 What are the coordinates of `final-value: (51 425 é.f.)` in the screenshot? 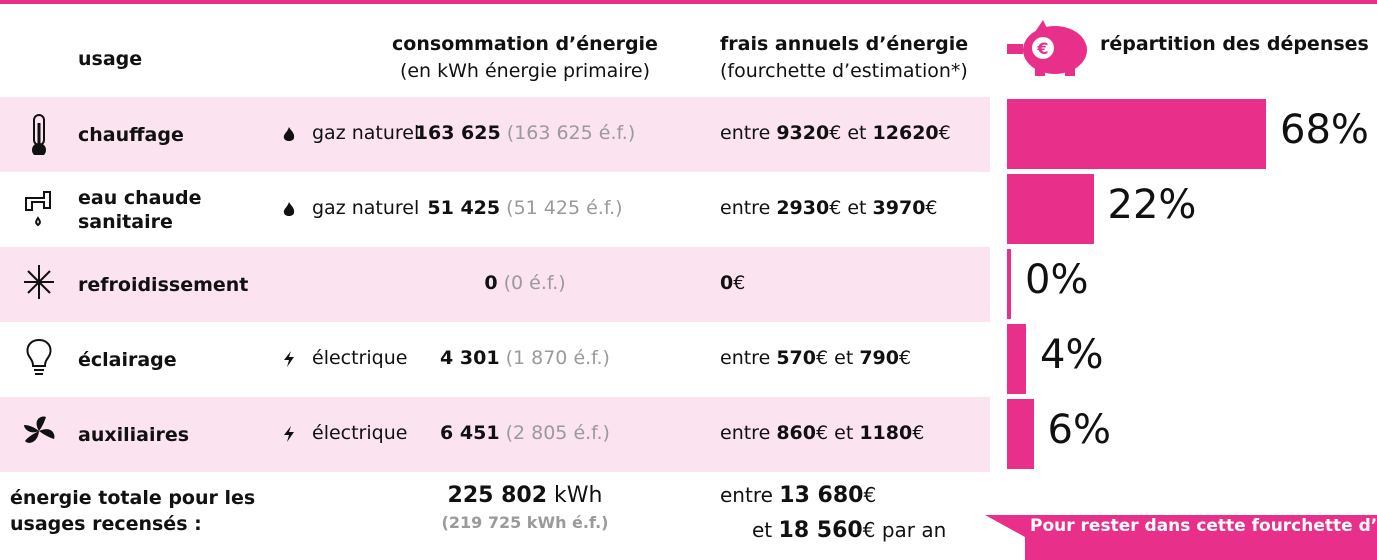 It's located at (564, 208).